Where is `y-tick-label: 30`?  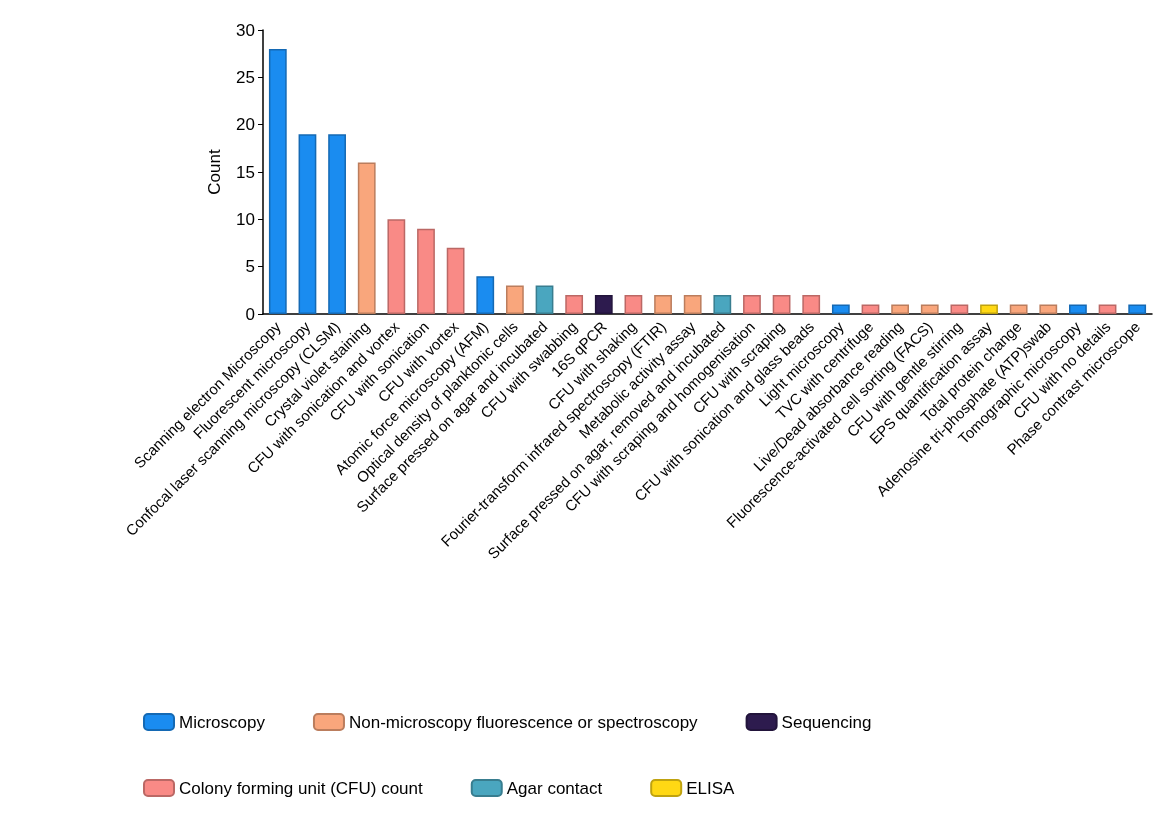 y-tick-label: 30 is located at coordinates (245, 30).